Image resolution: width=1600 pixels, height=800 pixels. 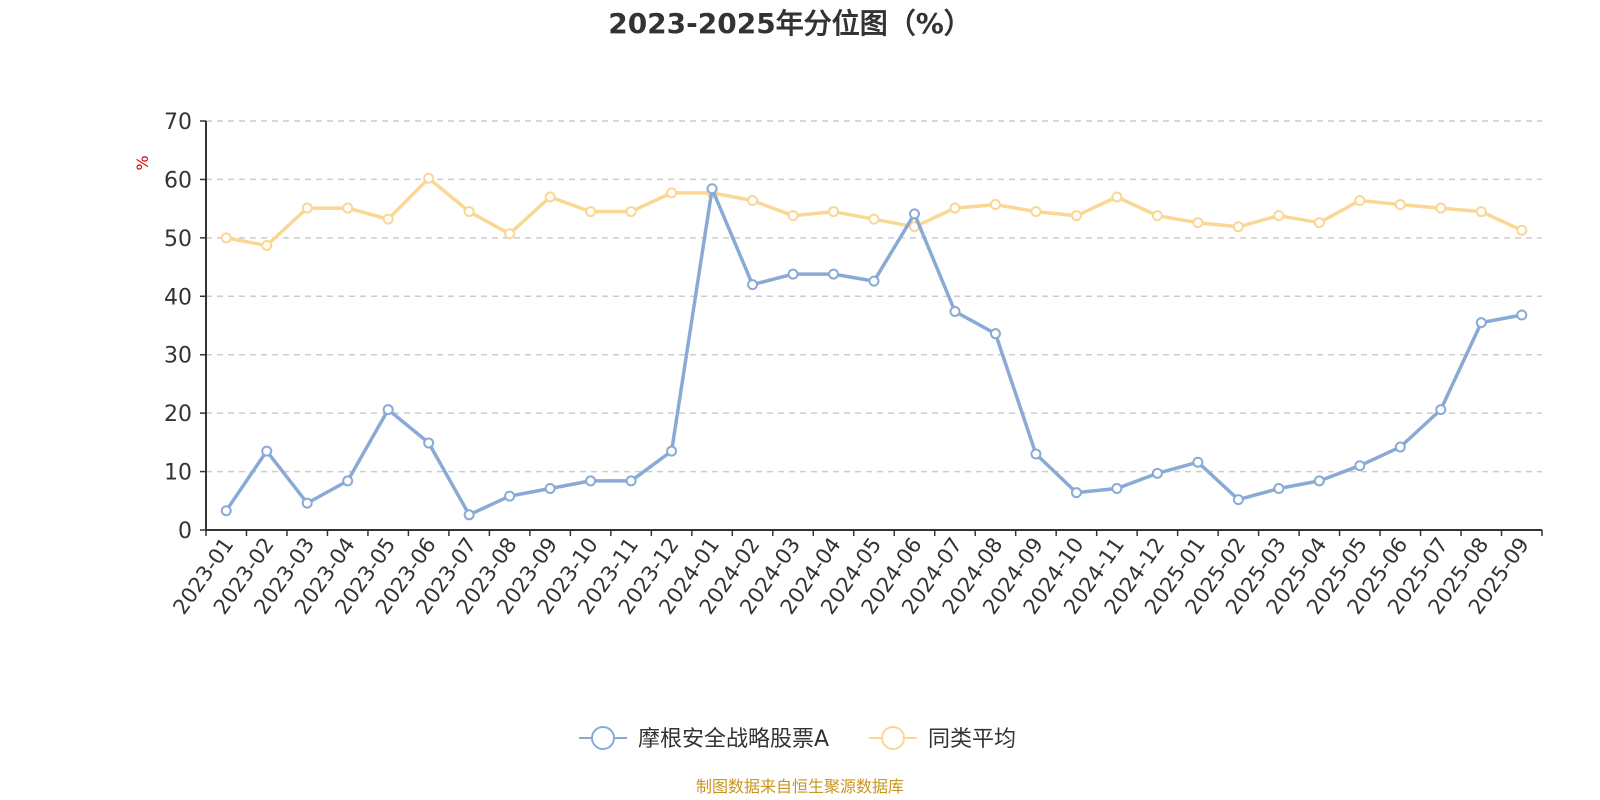 What do you see at coordinates (800, 786) in the screenshot?
I see `data-source-note: 制图数据来自恒生聚源数据库` at bounding box center [800, 786].